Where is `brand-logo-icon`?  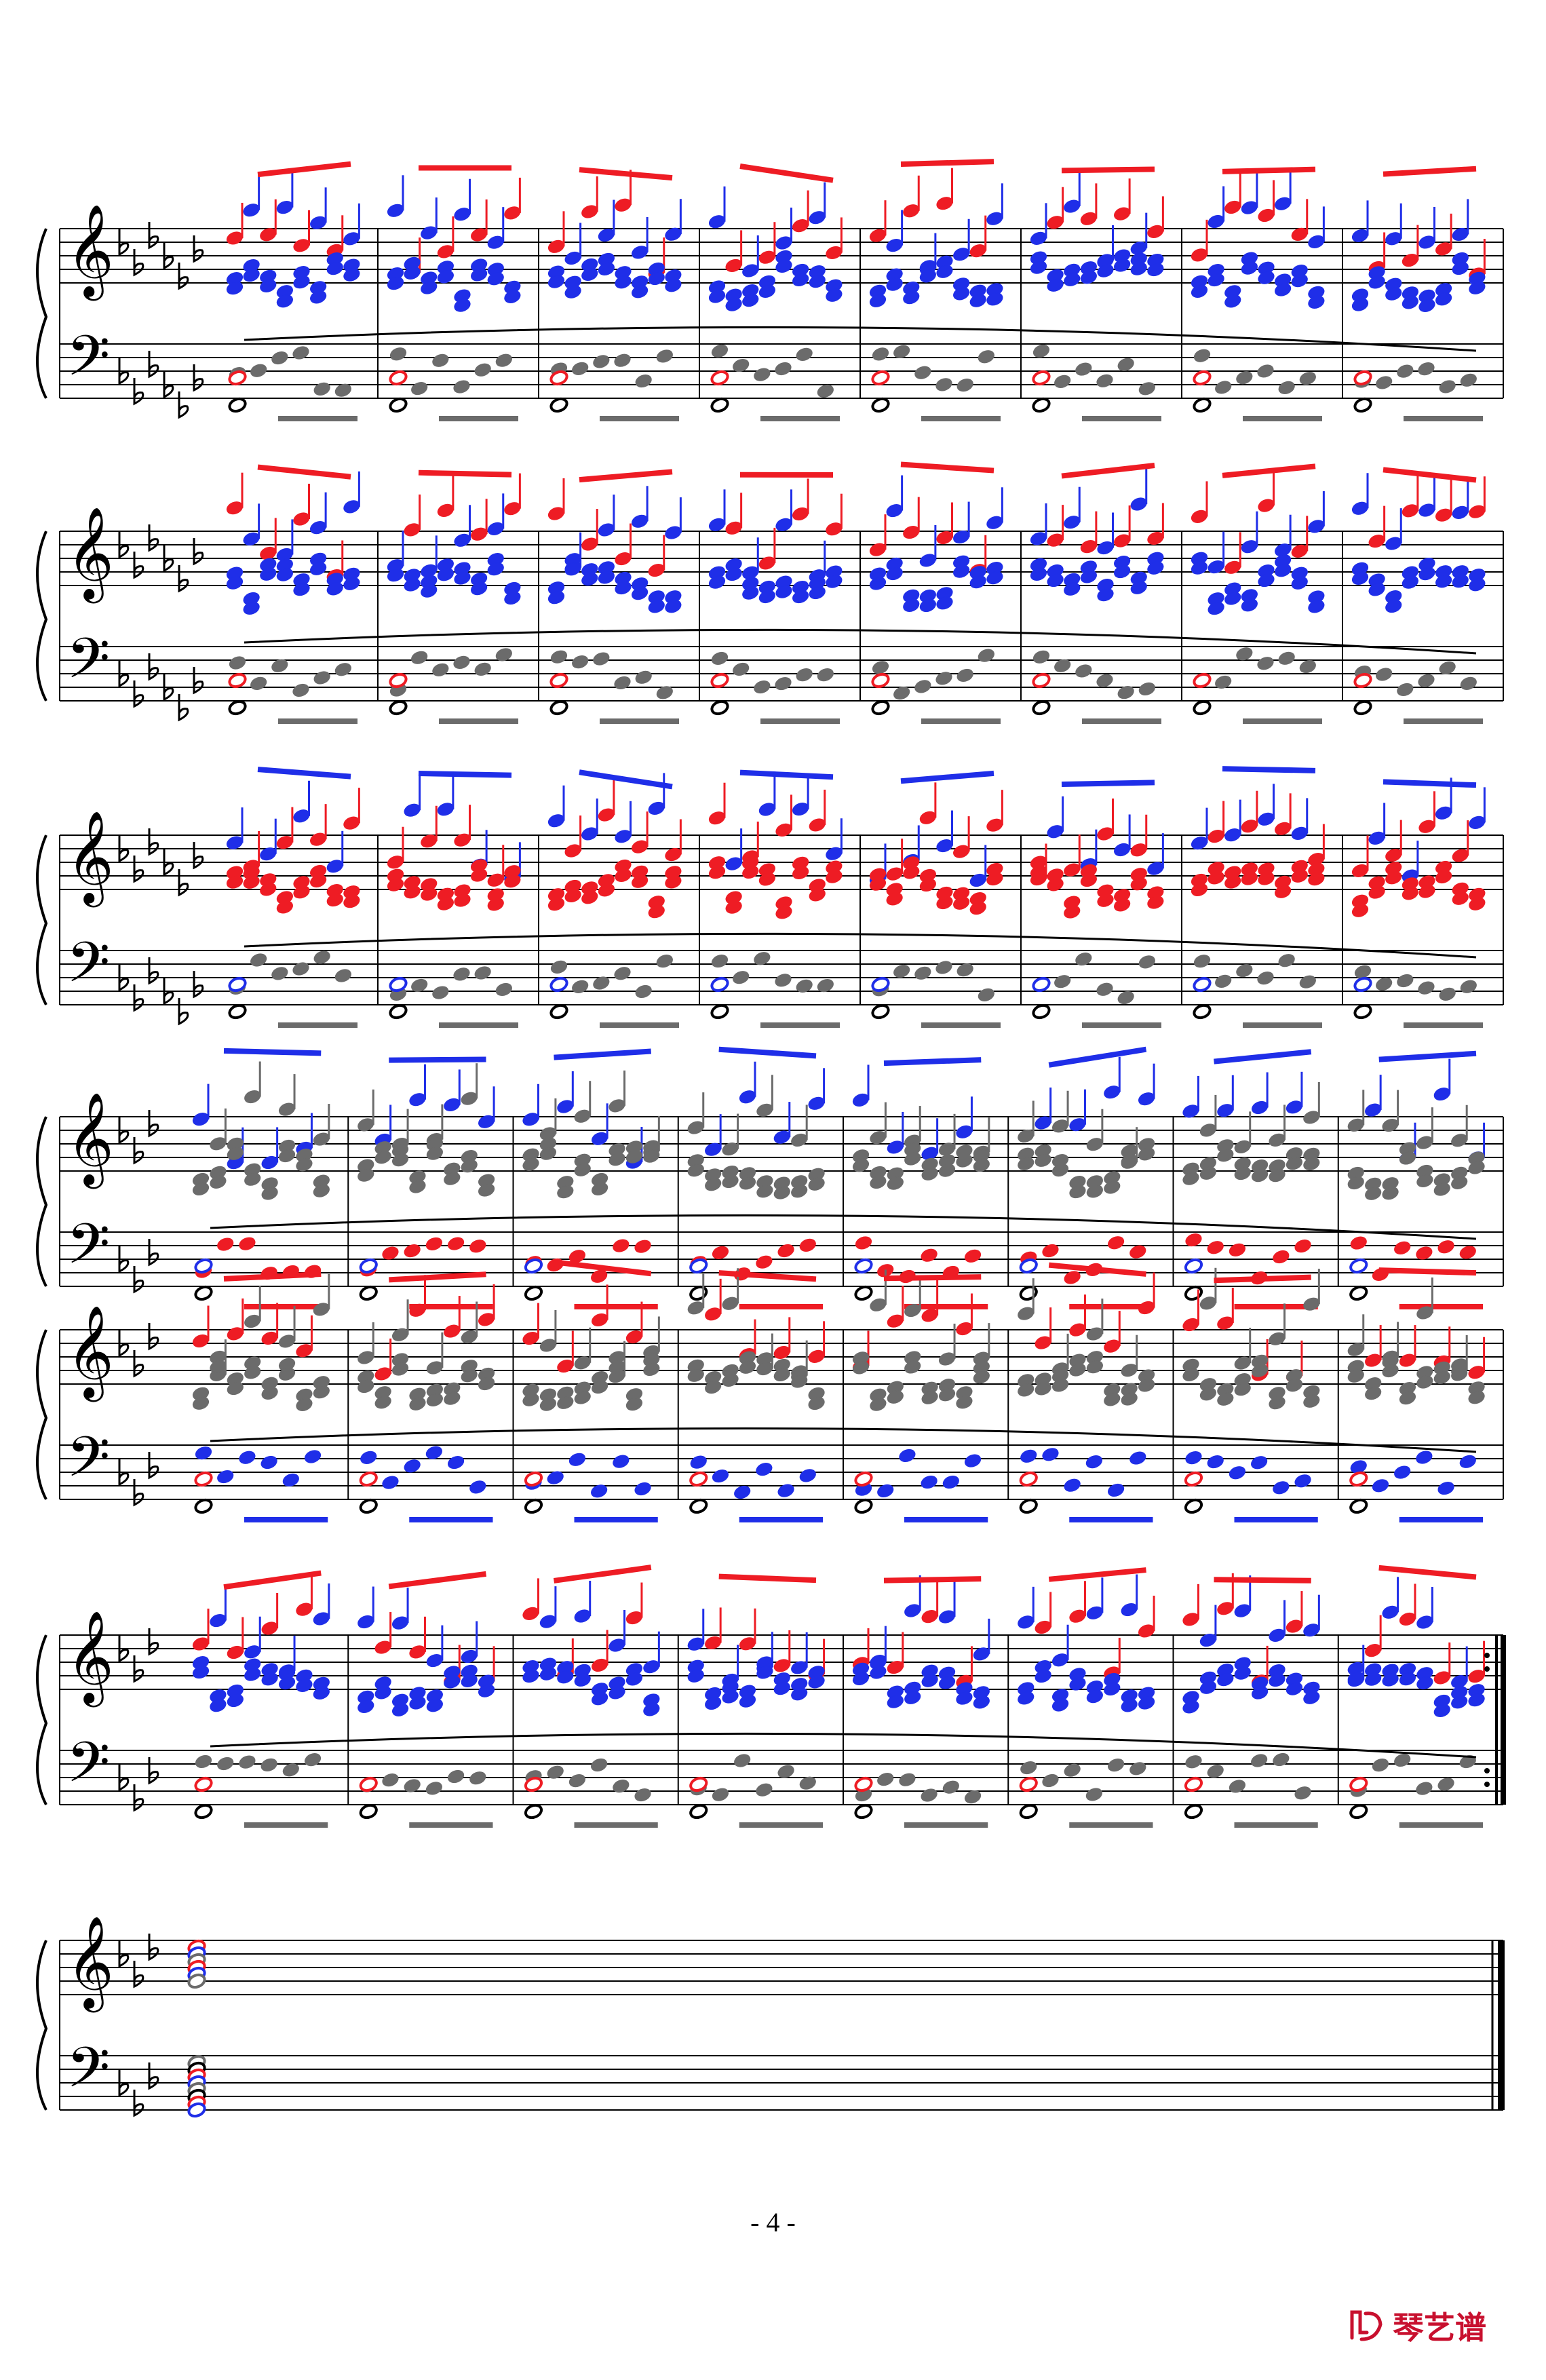
brand-logo-icon is located at coordinates (1366, 2326).